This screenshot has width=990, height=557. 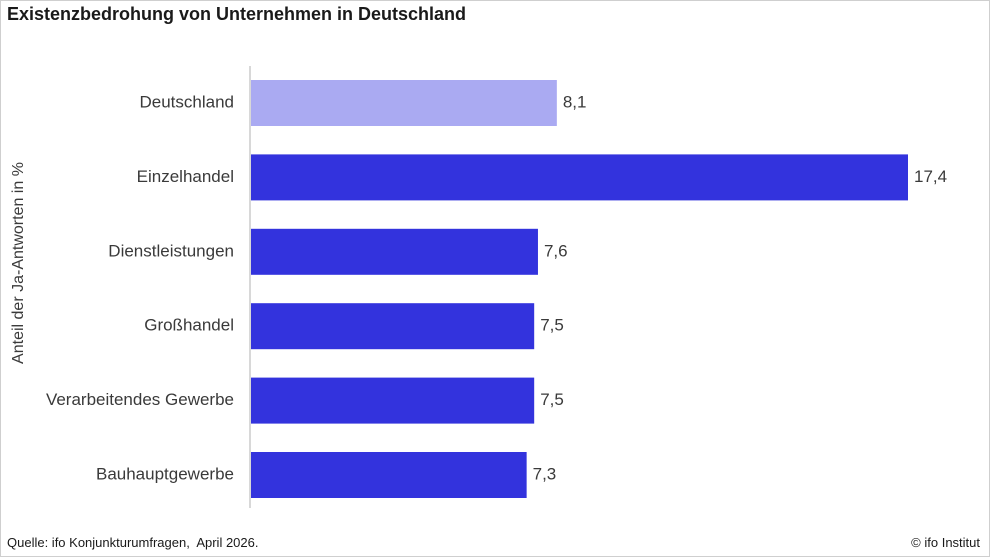 I want to click on value-label: 7,3, so click(x=545, y=473).